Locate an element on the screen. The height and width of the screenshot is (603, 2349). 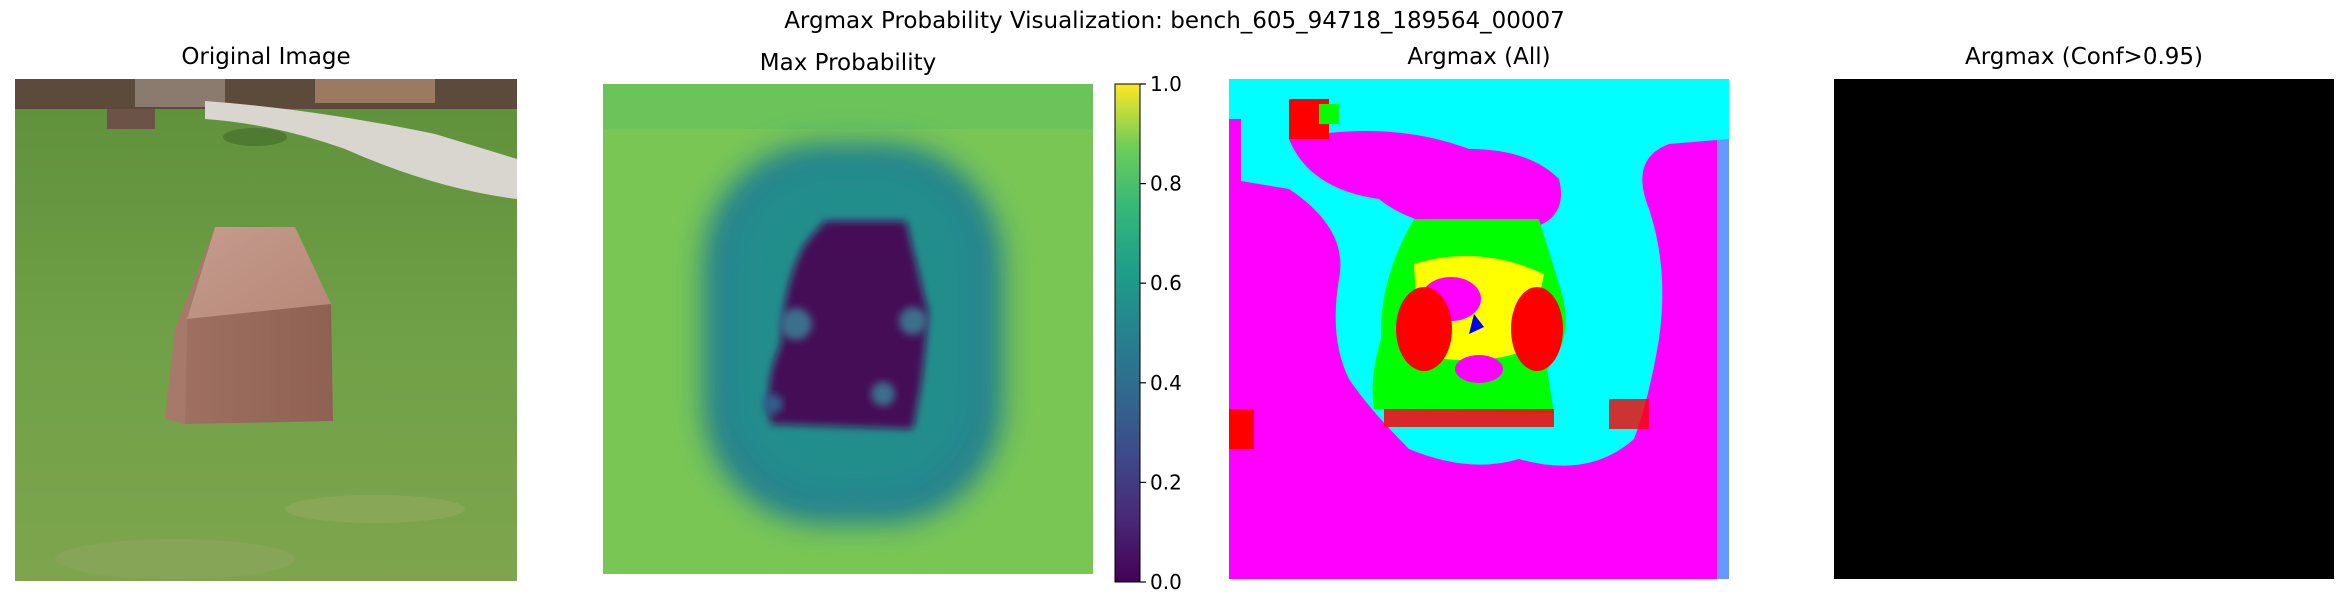
colorbar-tick-label: 0.4 is located at coordinates (1166, 383).